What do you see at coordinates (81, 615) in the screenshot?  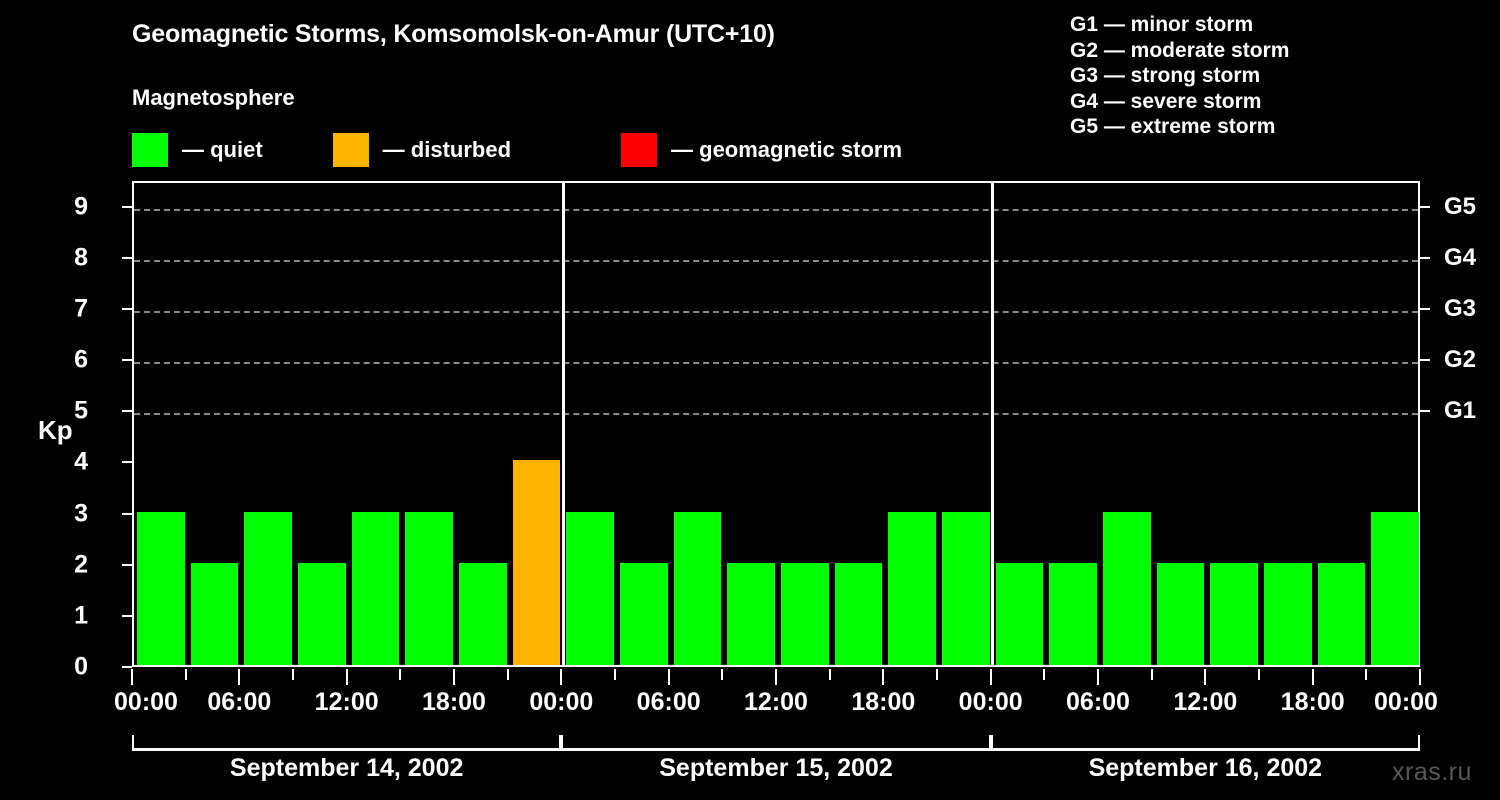 I see `y-tick-label-1: 1` at bounding box center [81, 615].